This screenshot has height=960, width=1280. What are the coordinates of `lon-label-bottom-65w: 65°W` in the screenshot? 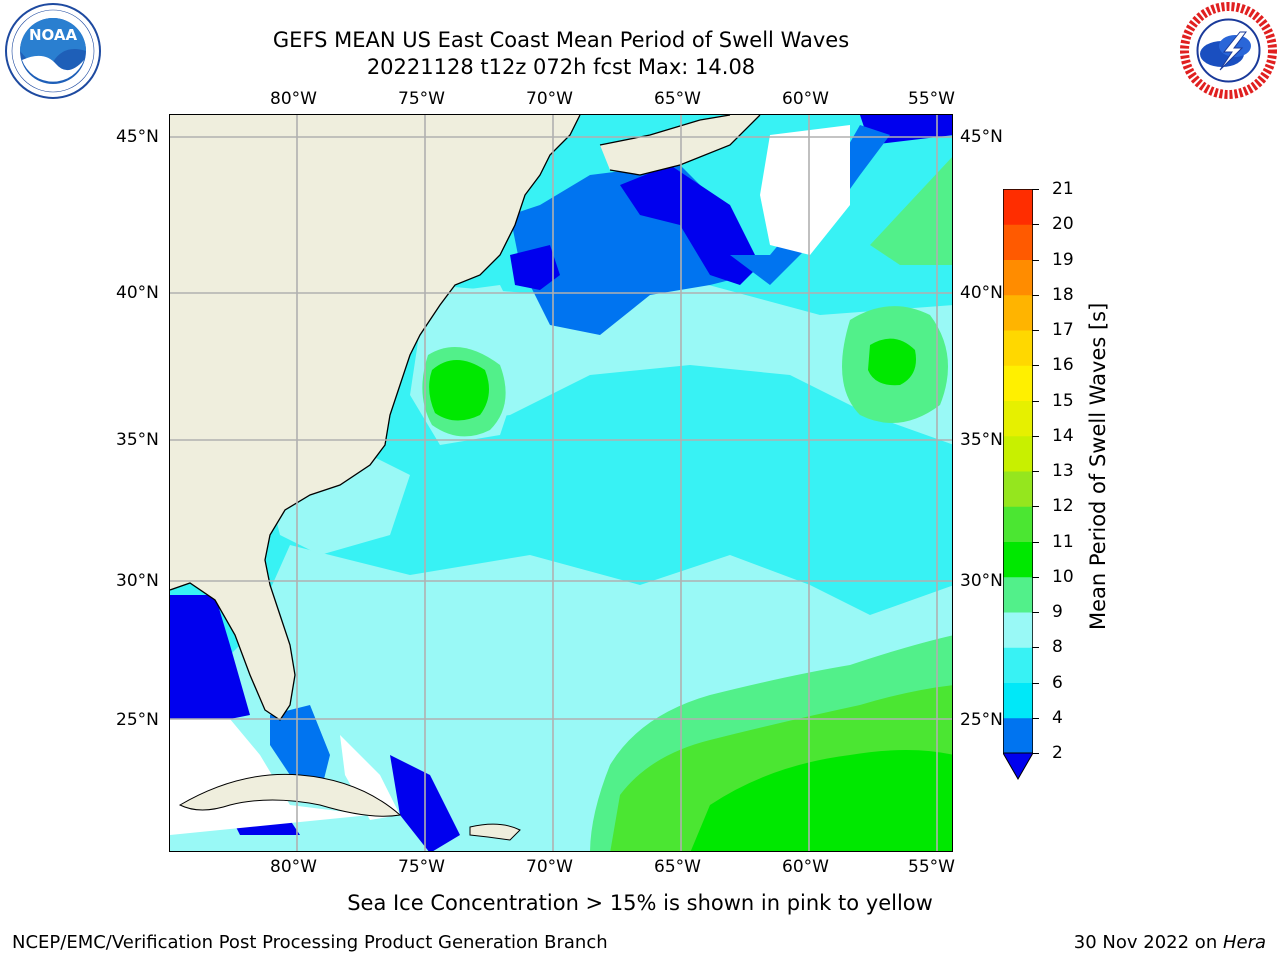 It's located at (677, 867).